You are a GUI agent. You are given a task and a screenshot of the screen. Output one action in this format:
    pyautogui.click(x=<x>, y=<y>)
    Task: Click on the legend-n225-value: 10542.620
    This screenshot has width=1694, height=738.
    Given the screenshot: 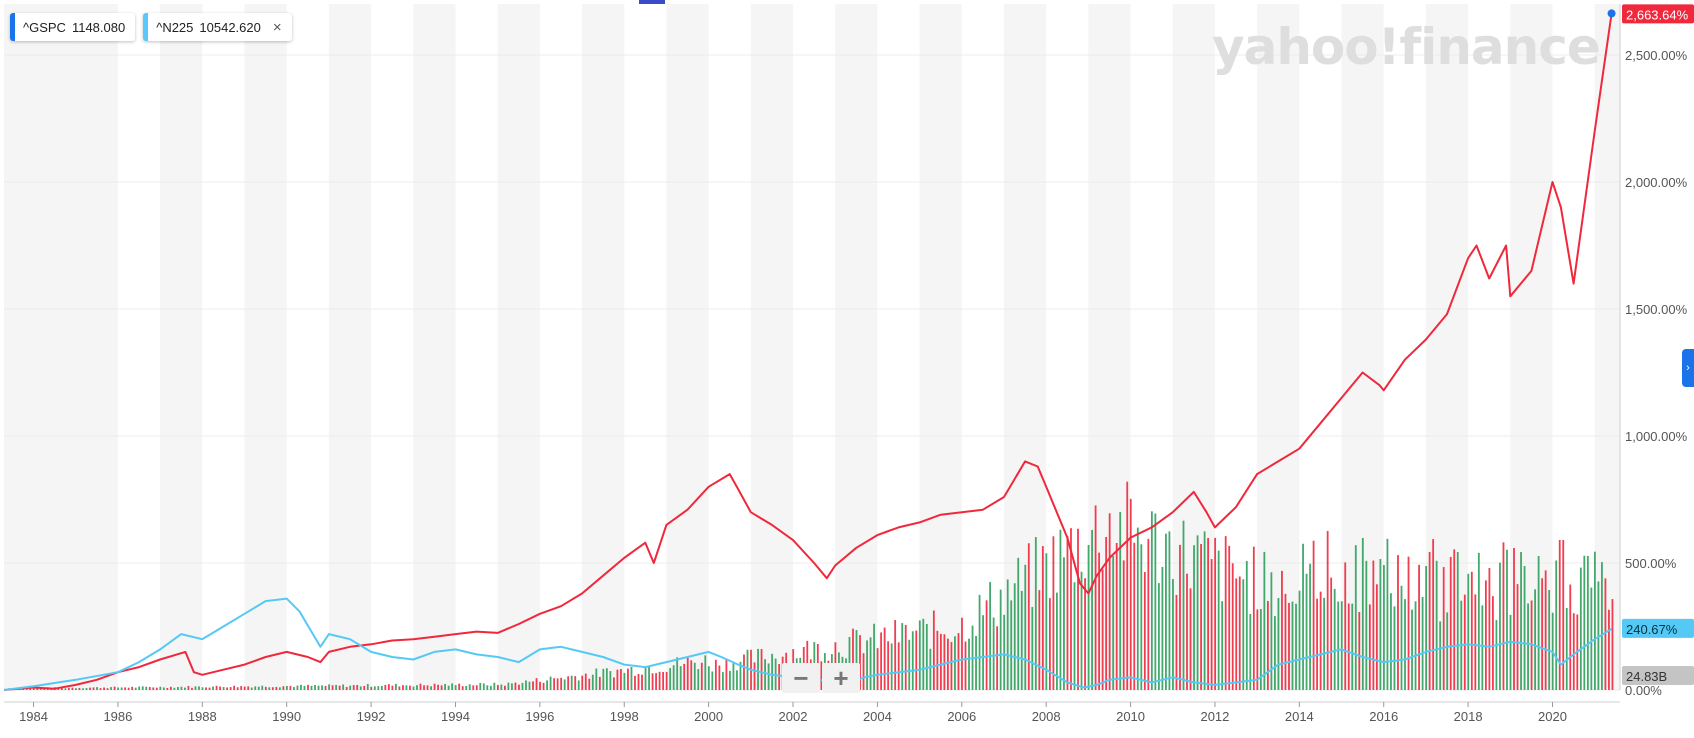 What is the action you would take?
    pyautogui.click(x=230, y=27)
    